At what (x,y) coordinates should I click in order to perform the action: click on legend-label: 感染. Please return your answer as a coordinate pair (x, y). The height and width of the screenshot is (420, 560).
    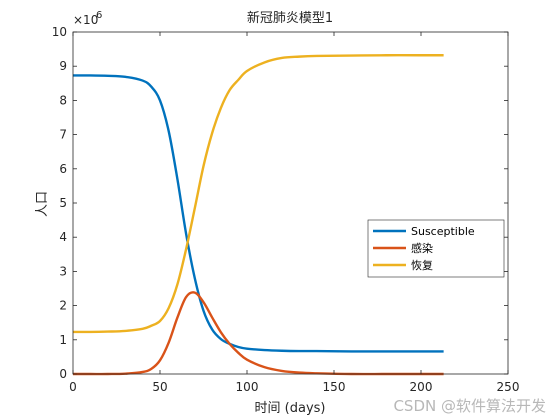
    Looking at the image, I should click on (422, 248).